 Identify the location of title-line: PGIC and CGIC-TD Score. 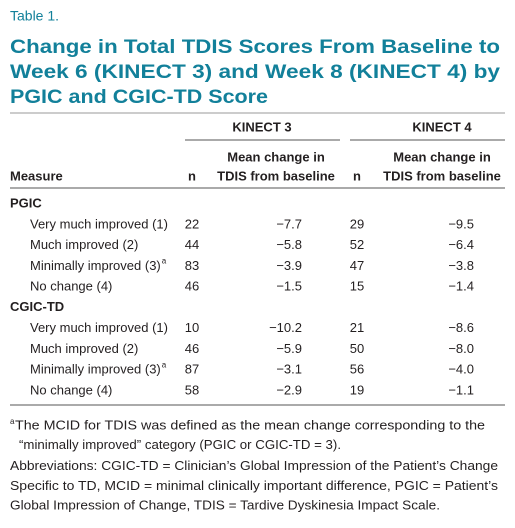
(139, 97).